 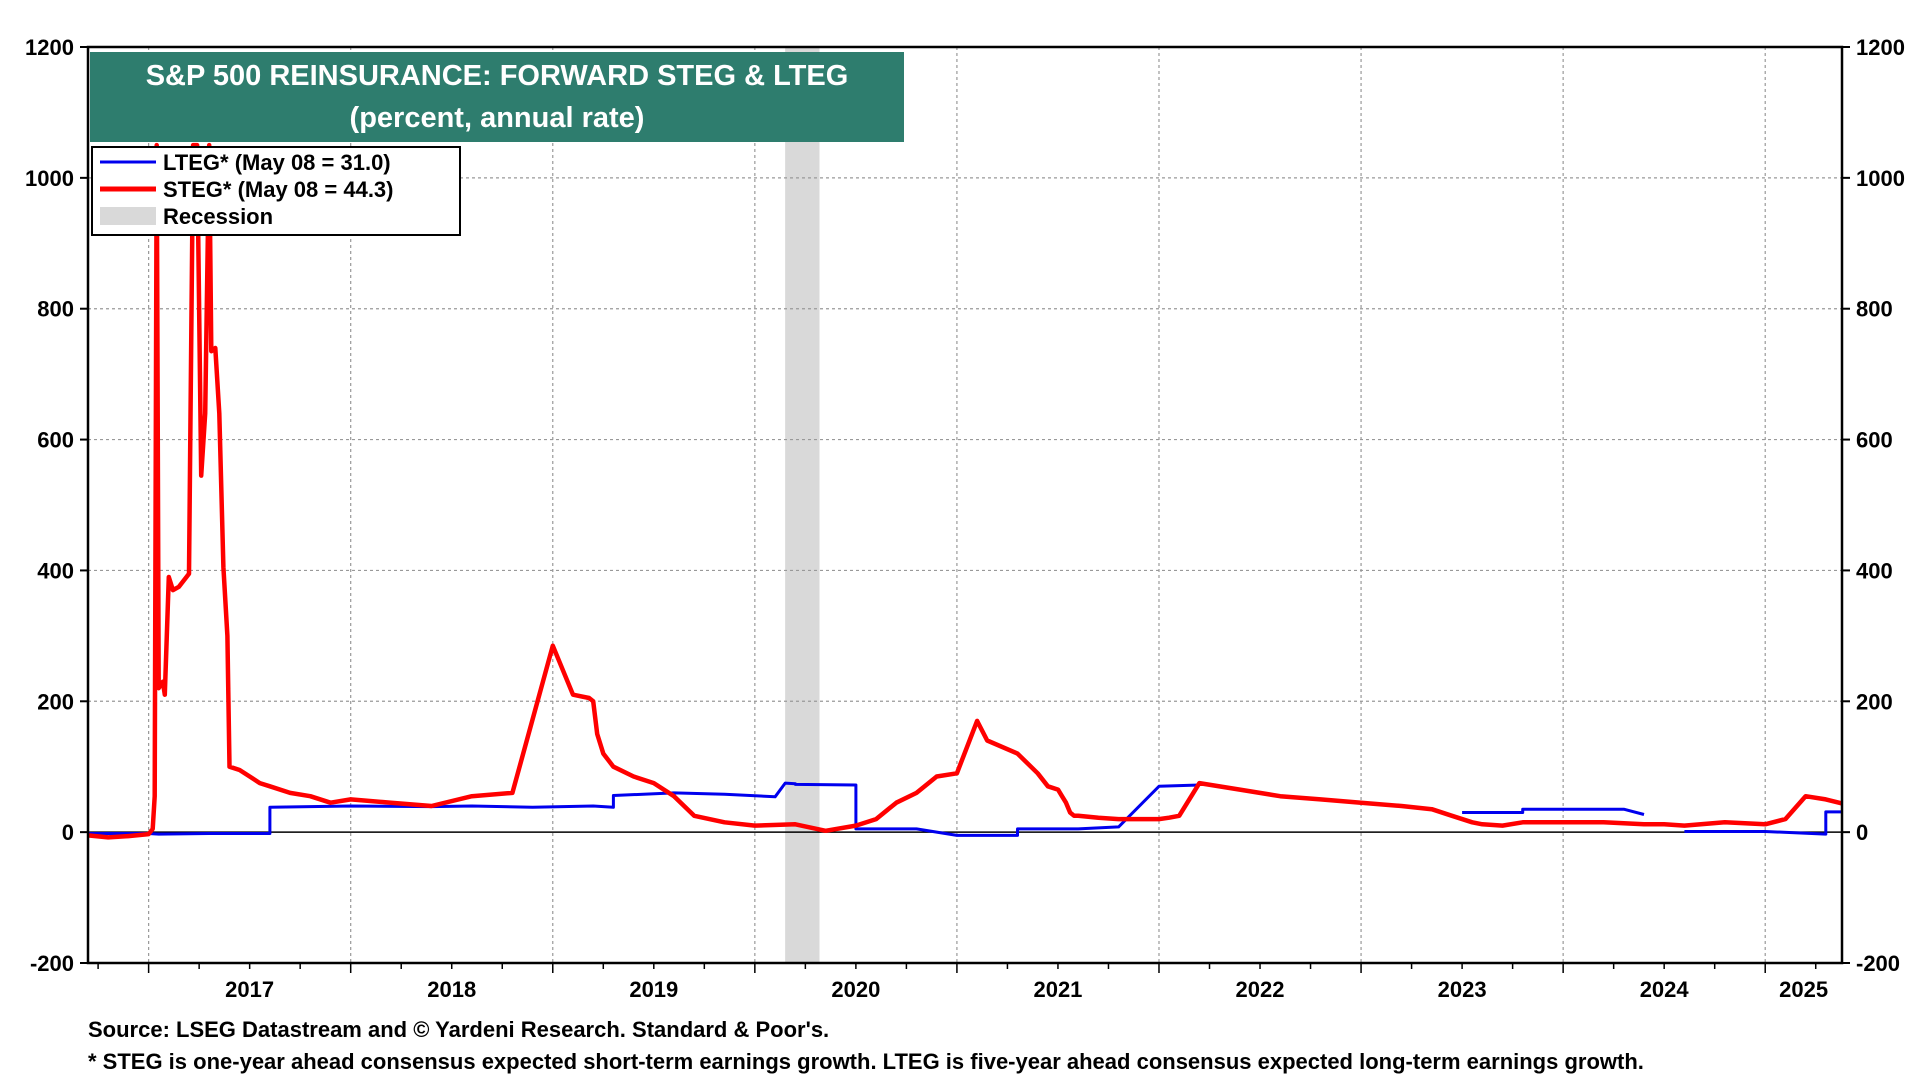 What do you see at coordinates (1874, 701) in the screenshot?
I see `y-tick-label-right: 200` at bounding box center [1874, 701].